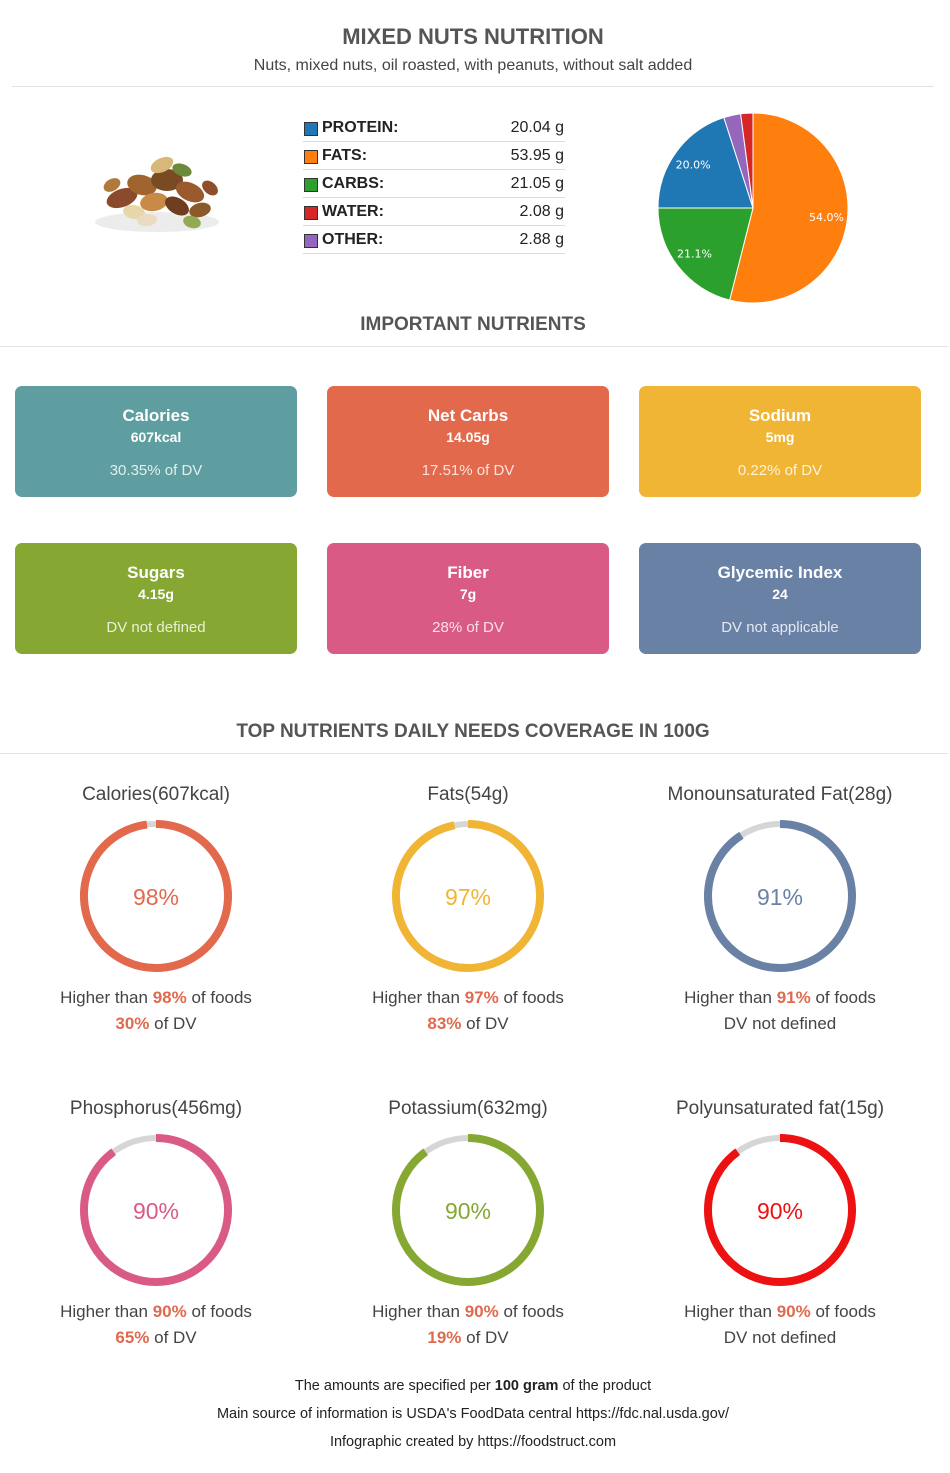 The height and width of the screenshot is (1473, 950). What do you see at coordinates (311, 185) in the screenshot?
I see `carbs-swatch` at bounding box center [311, 185].